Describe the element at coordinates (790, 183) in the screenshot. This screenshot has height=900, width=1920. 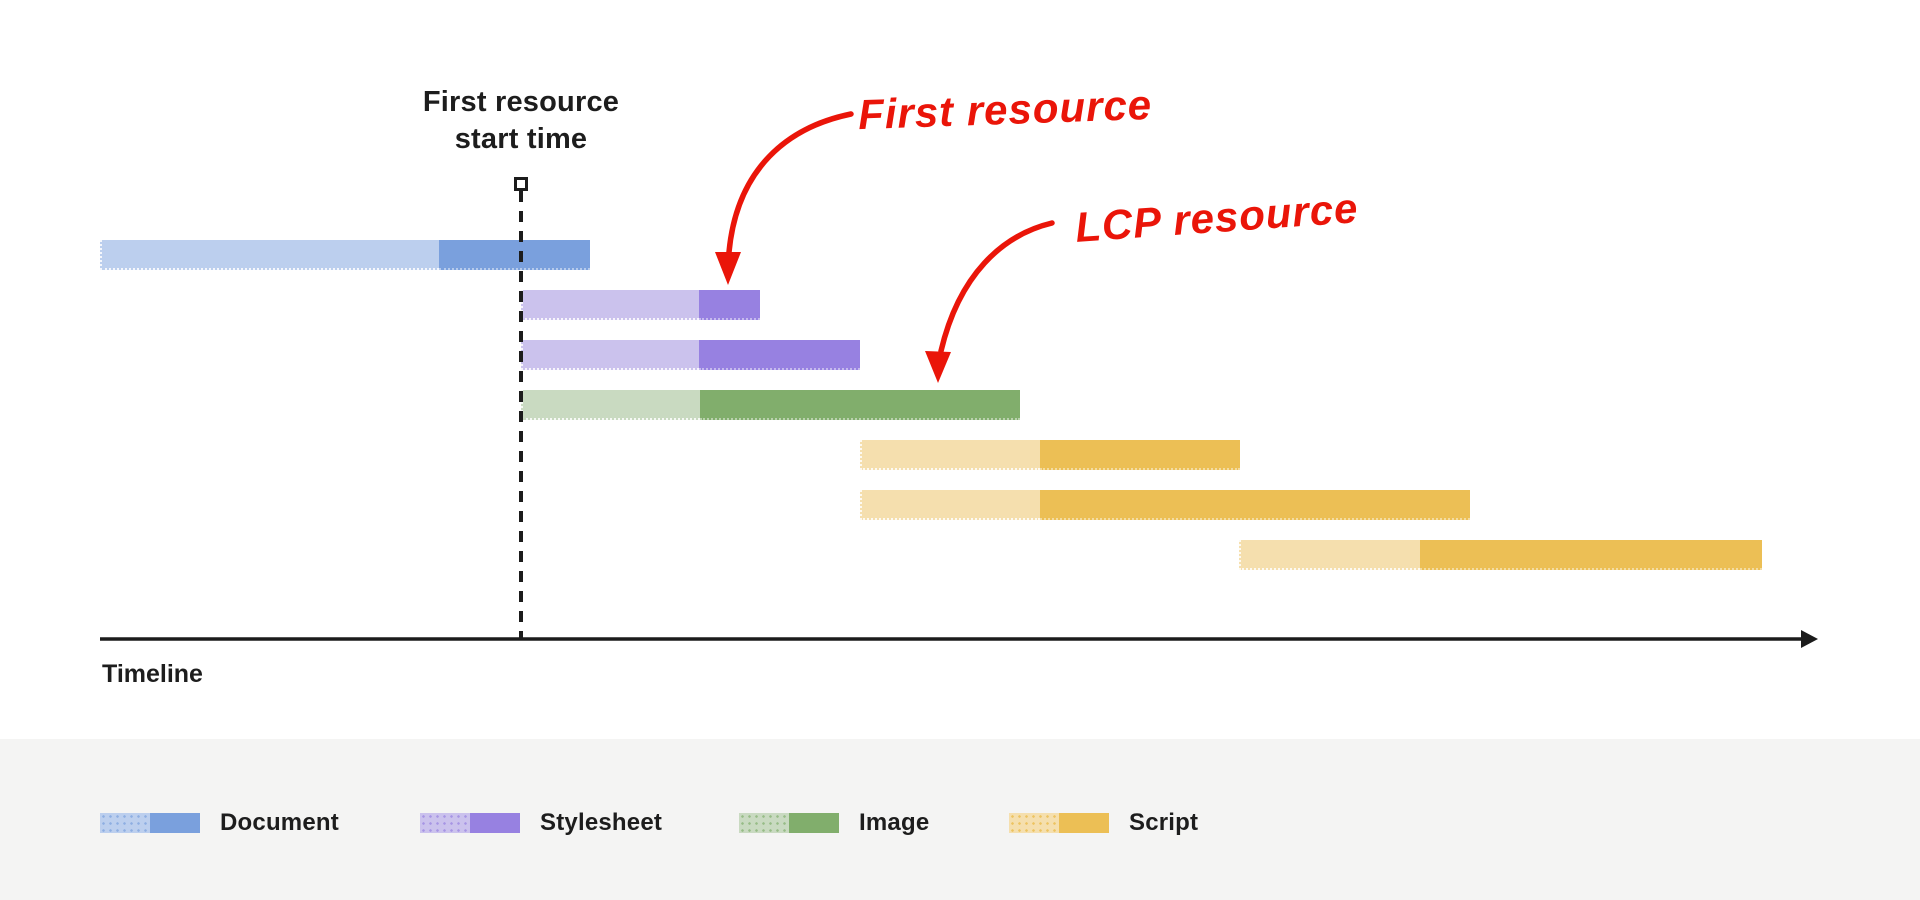
I see `first-resource-arrow` at that location.